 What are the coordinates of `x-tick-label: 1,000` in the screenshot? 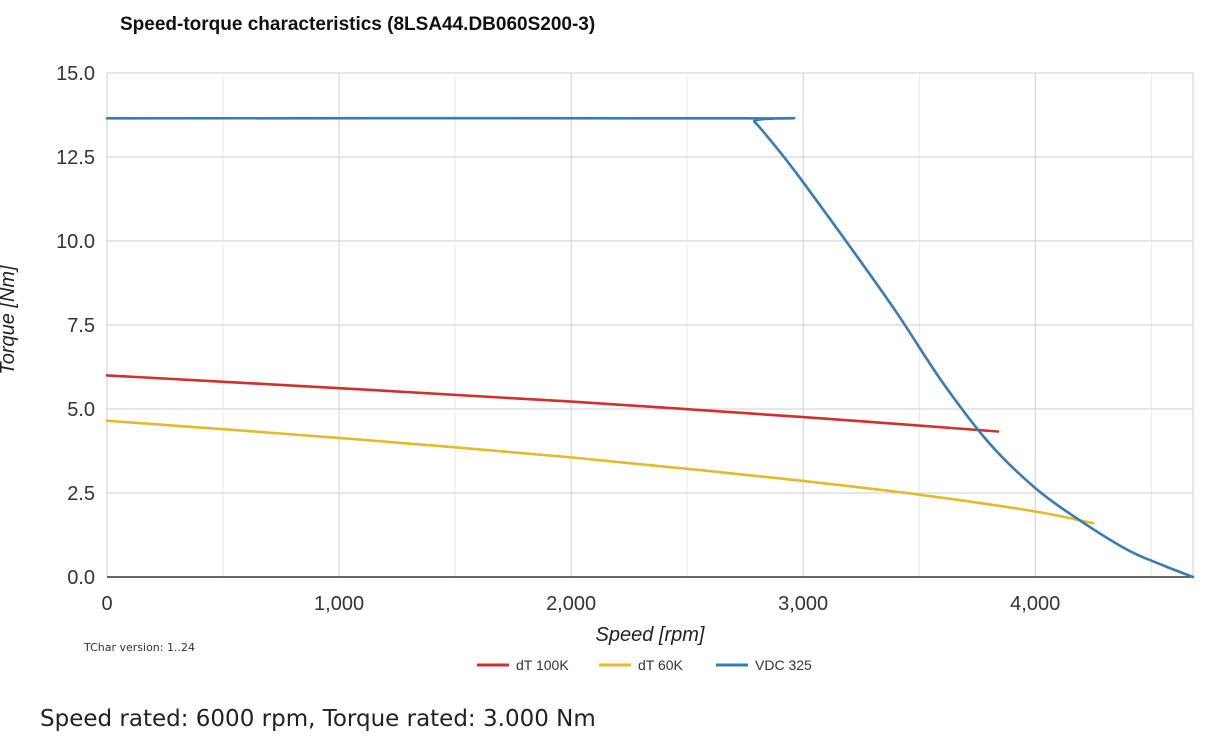 It's located at (339, 604).